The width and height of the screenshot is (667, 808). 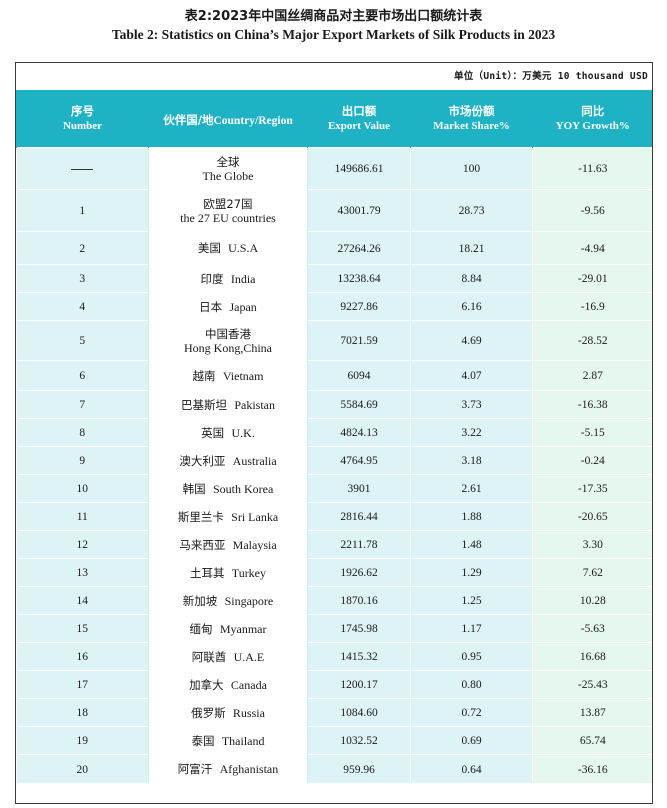 What do you see at coordinates (592, 210) in the screenshot?
I see `cell-yoy-growth: -9.56` at bounding box center [592, 210].